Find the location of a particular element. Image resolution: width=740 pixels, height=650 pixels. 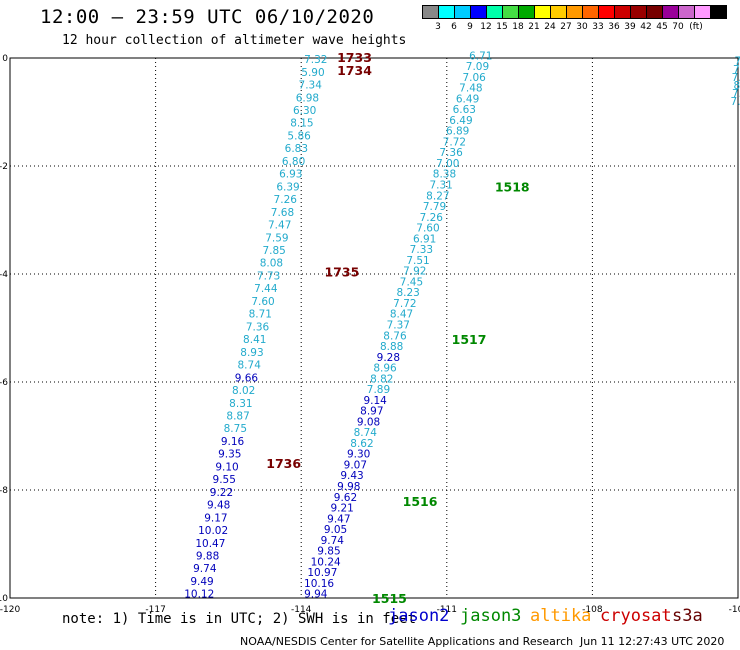

x-tick-label: -114 is located at coordinates (301, 610).